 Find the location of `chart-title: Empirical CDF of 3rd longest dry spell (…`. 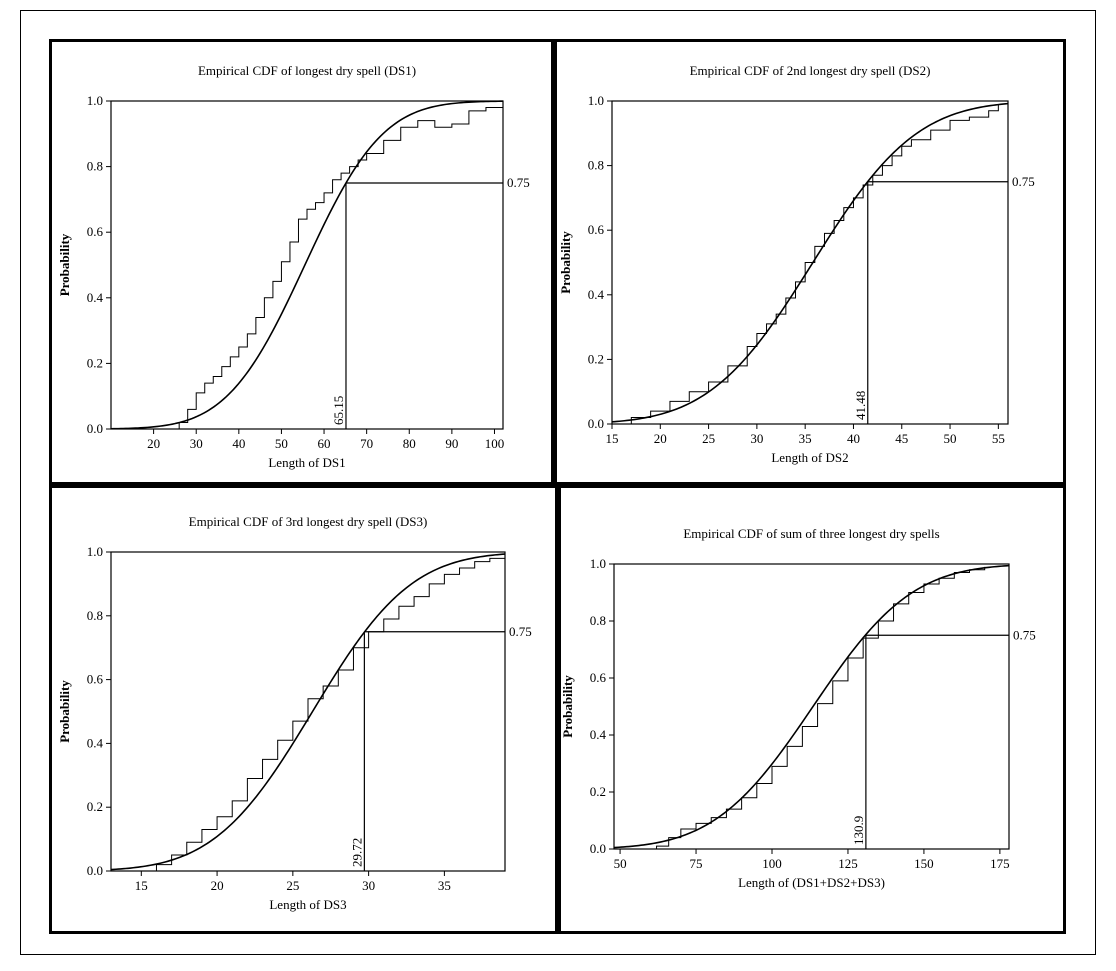

chart-title: Empirical CDF of 3rd longest dry spell (… is located at coordinates (308, 521).